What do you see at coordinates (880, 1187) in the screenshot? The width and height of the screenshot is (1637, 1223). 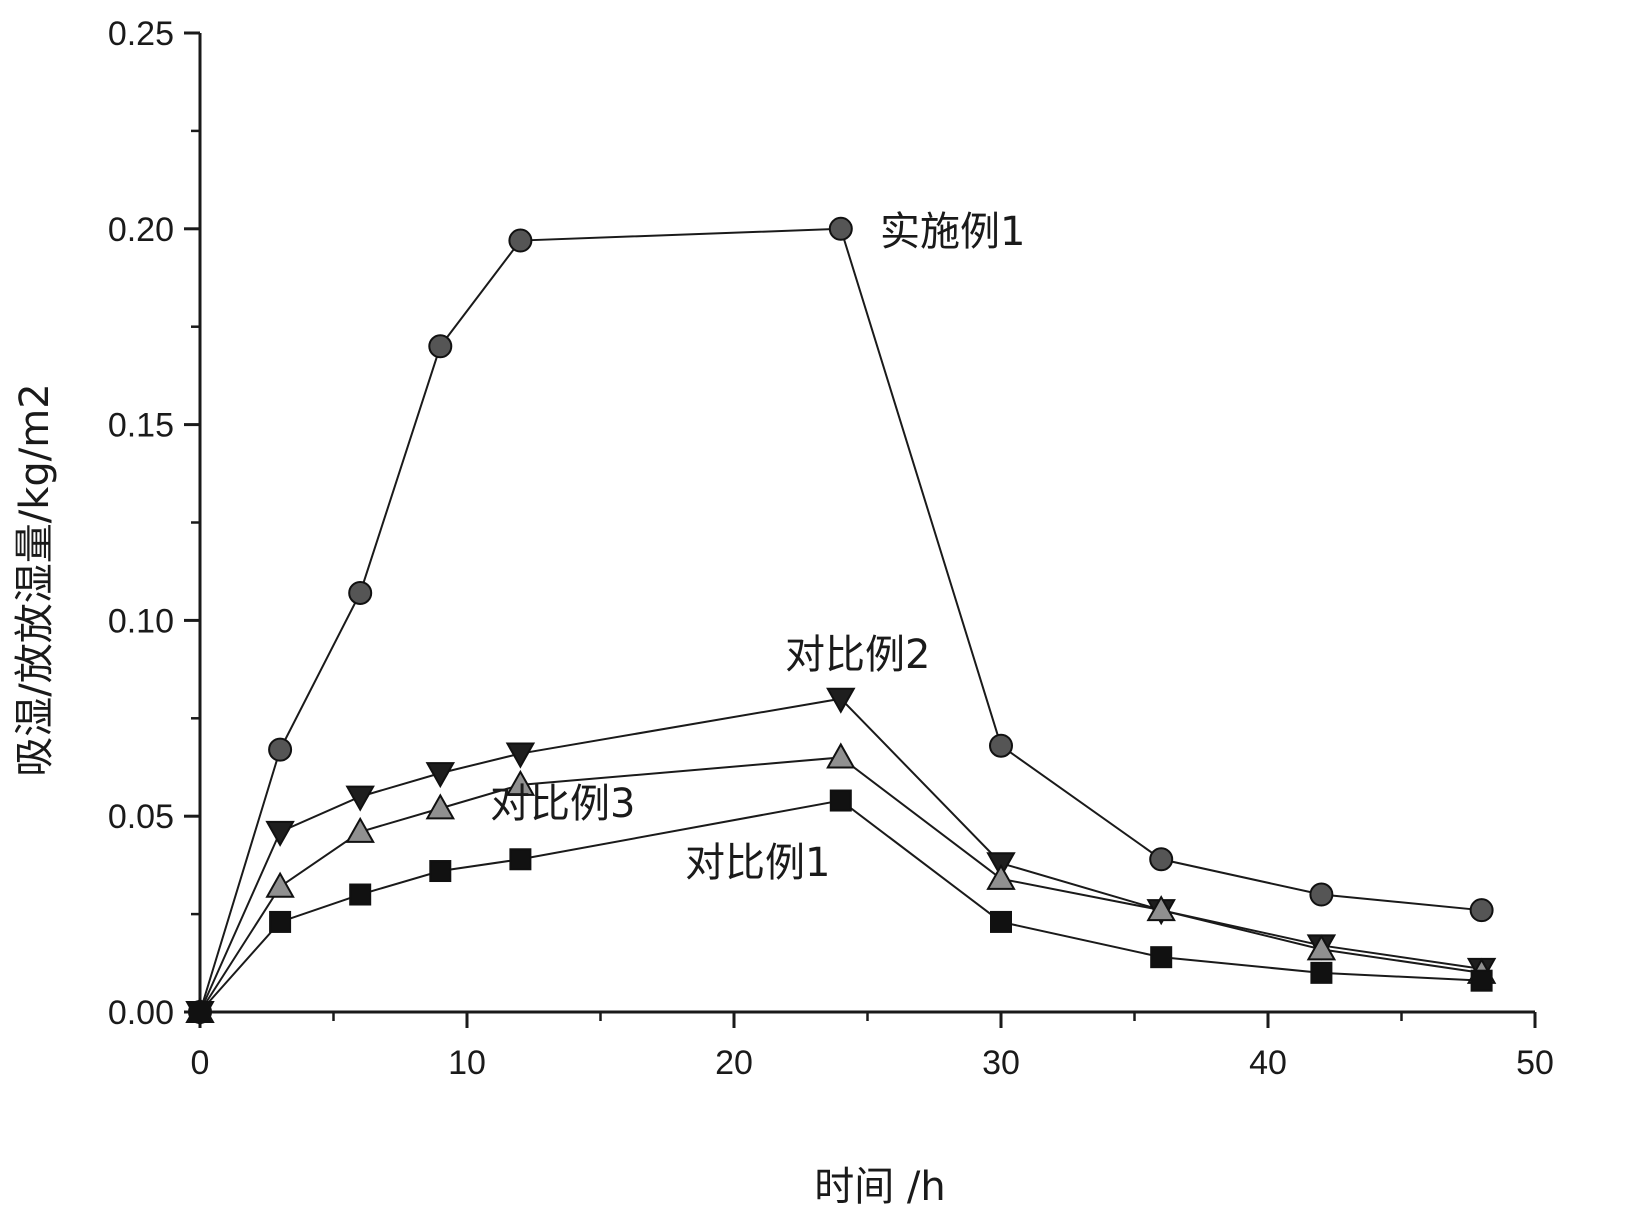 I see `x-axis-label: 时间 /h` at bounding box center [880, 1187].